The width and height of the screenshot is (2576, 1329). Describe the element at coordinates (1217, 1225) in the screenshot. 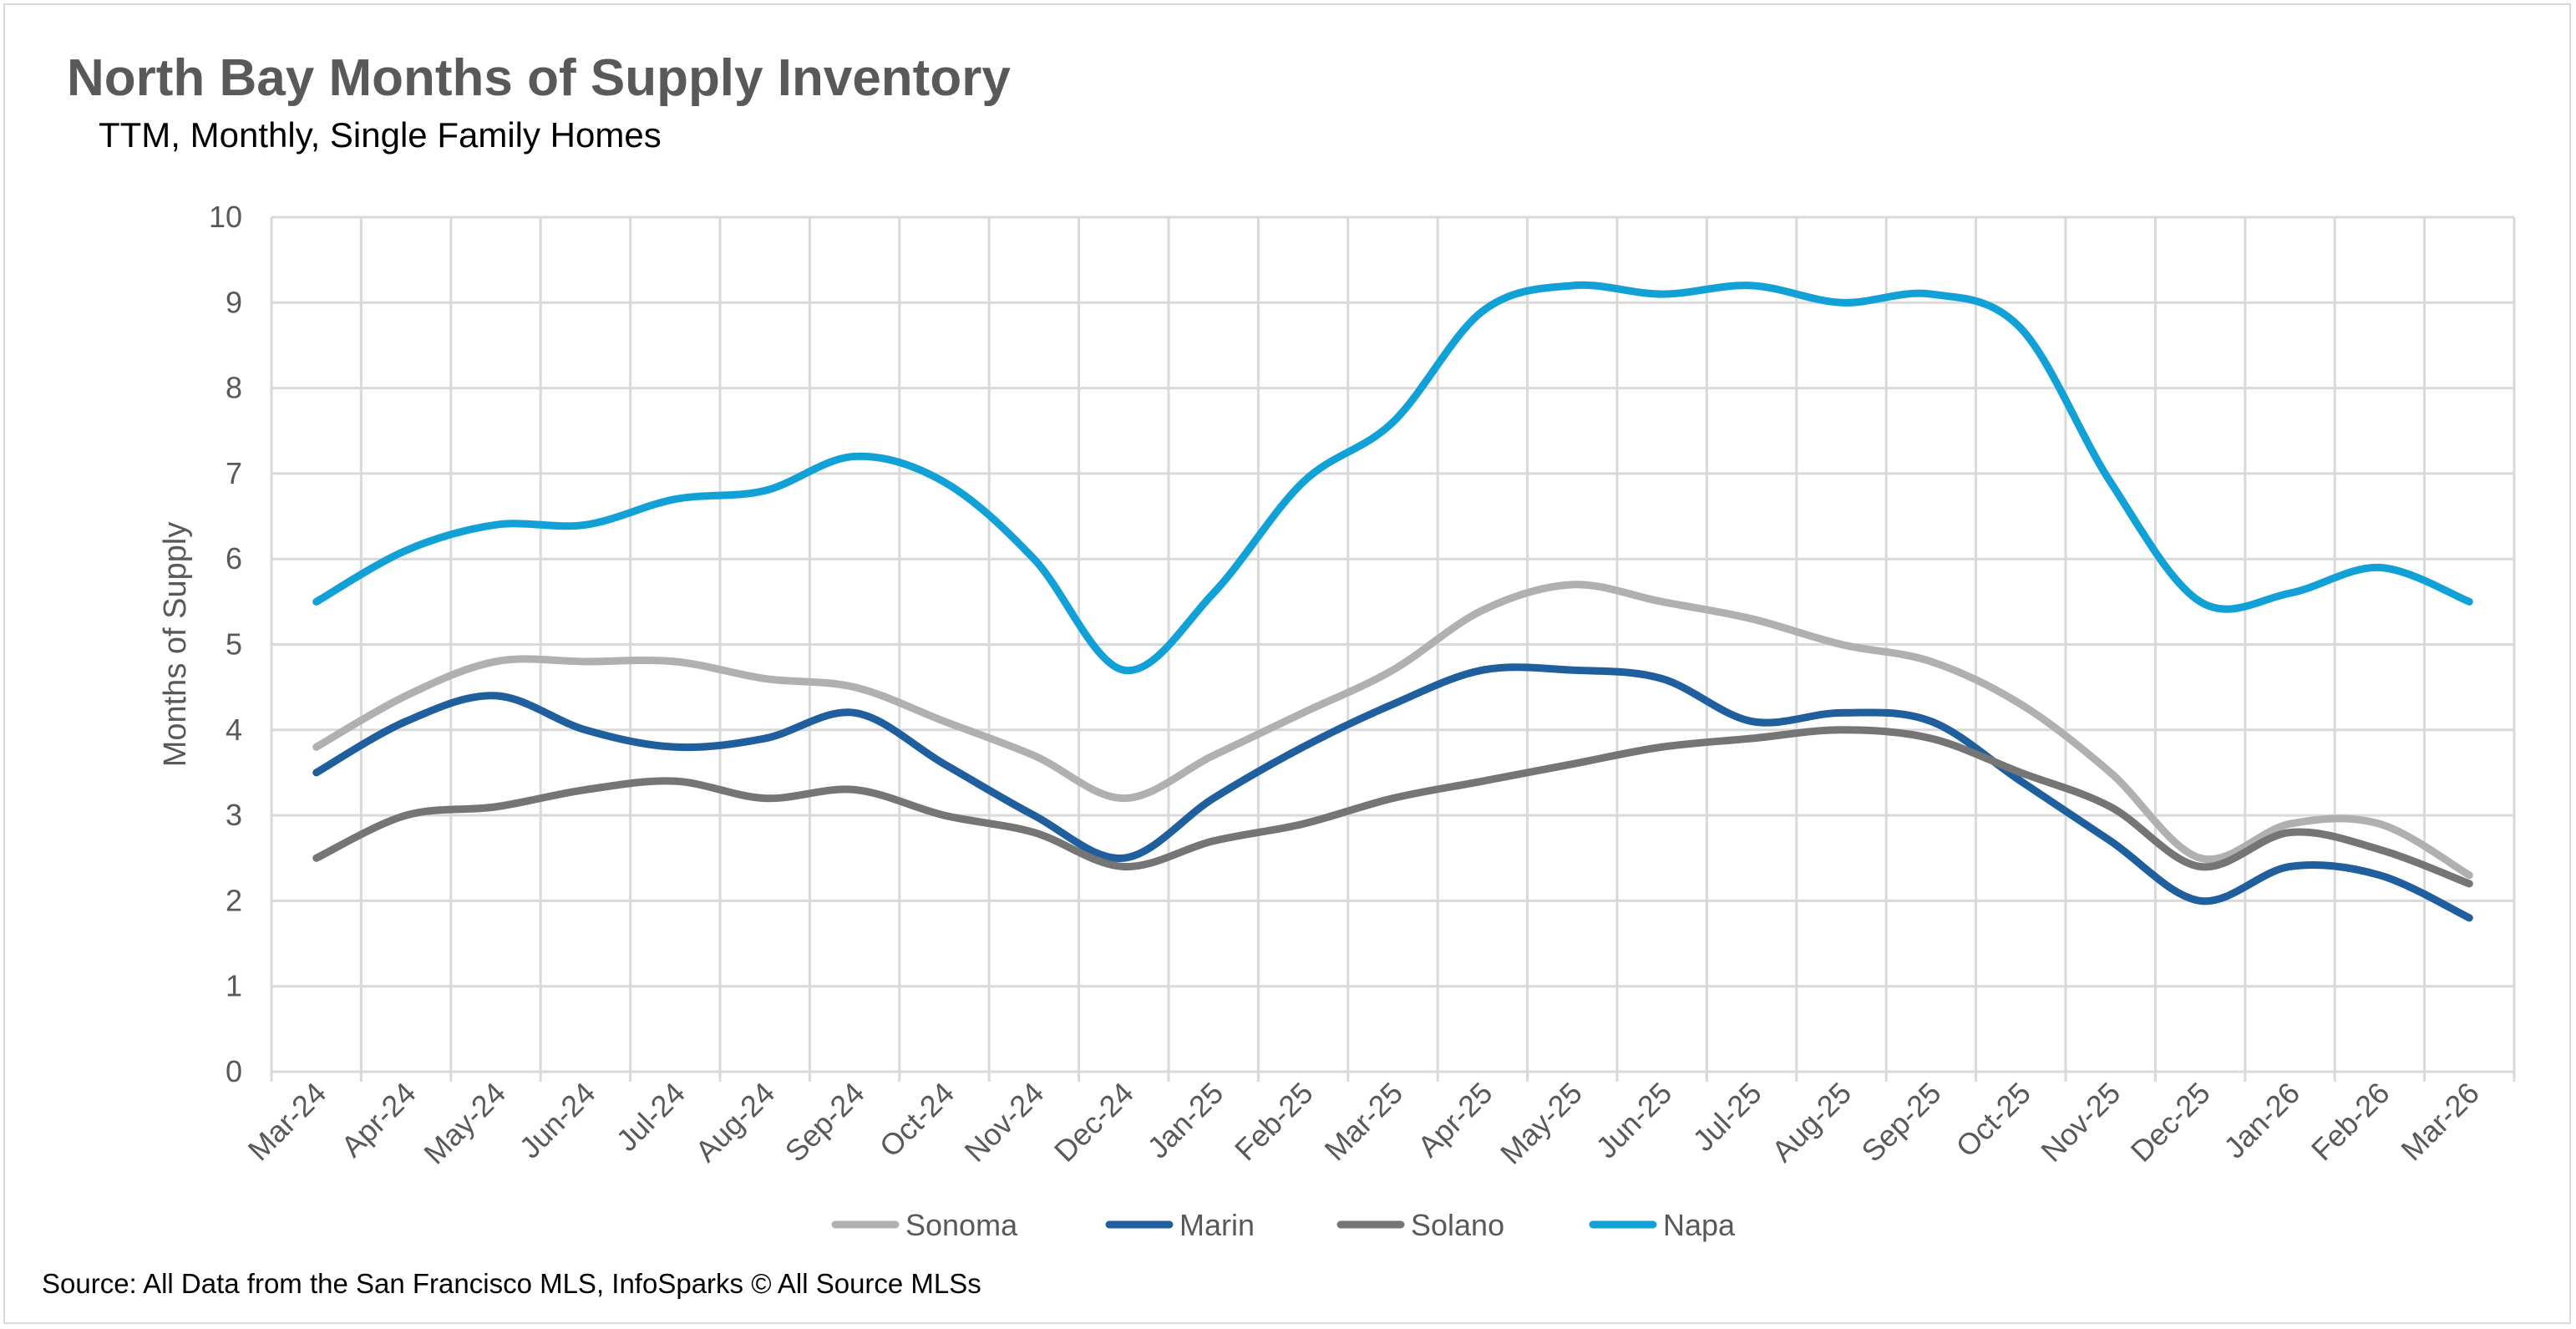

I see `legend-label-marin: Marin` at that location.